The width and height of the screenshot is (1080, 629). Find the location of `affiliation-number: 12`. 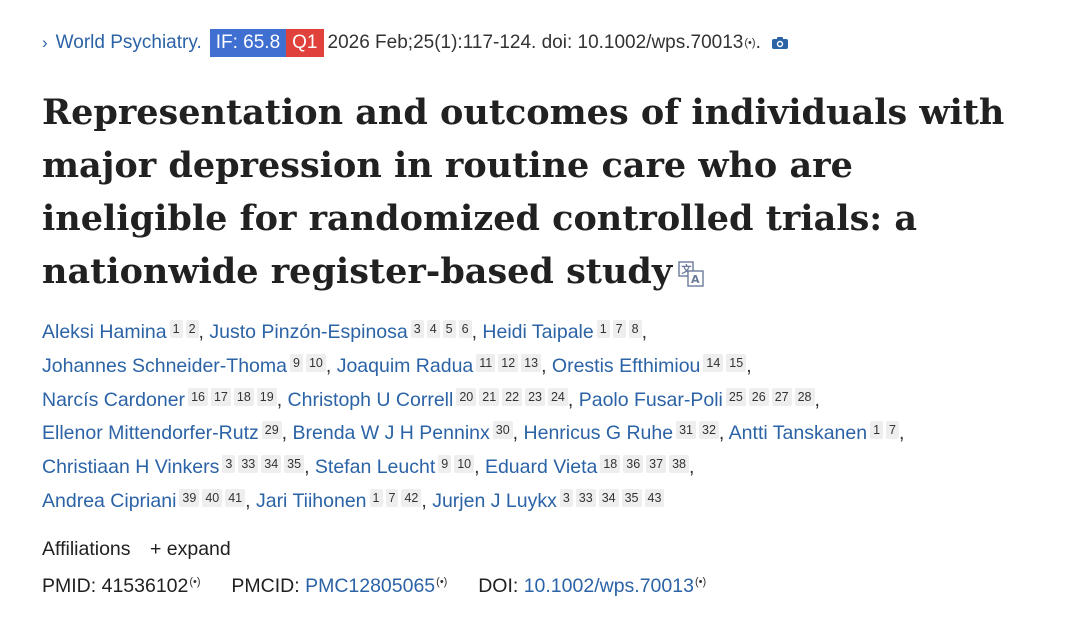

affiliation-number: 12 is located at coordinates (508, 362).